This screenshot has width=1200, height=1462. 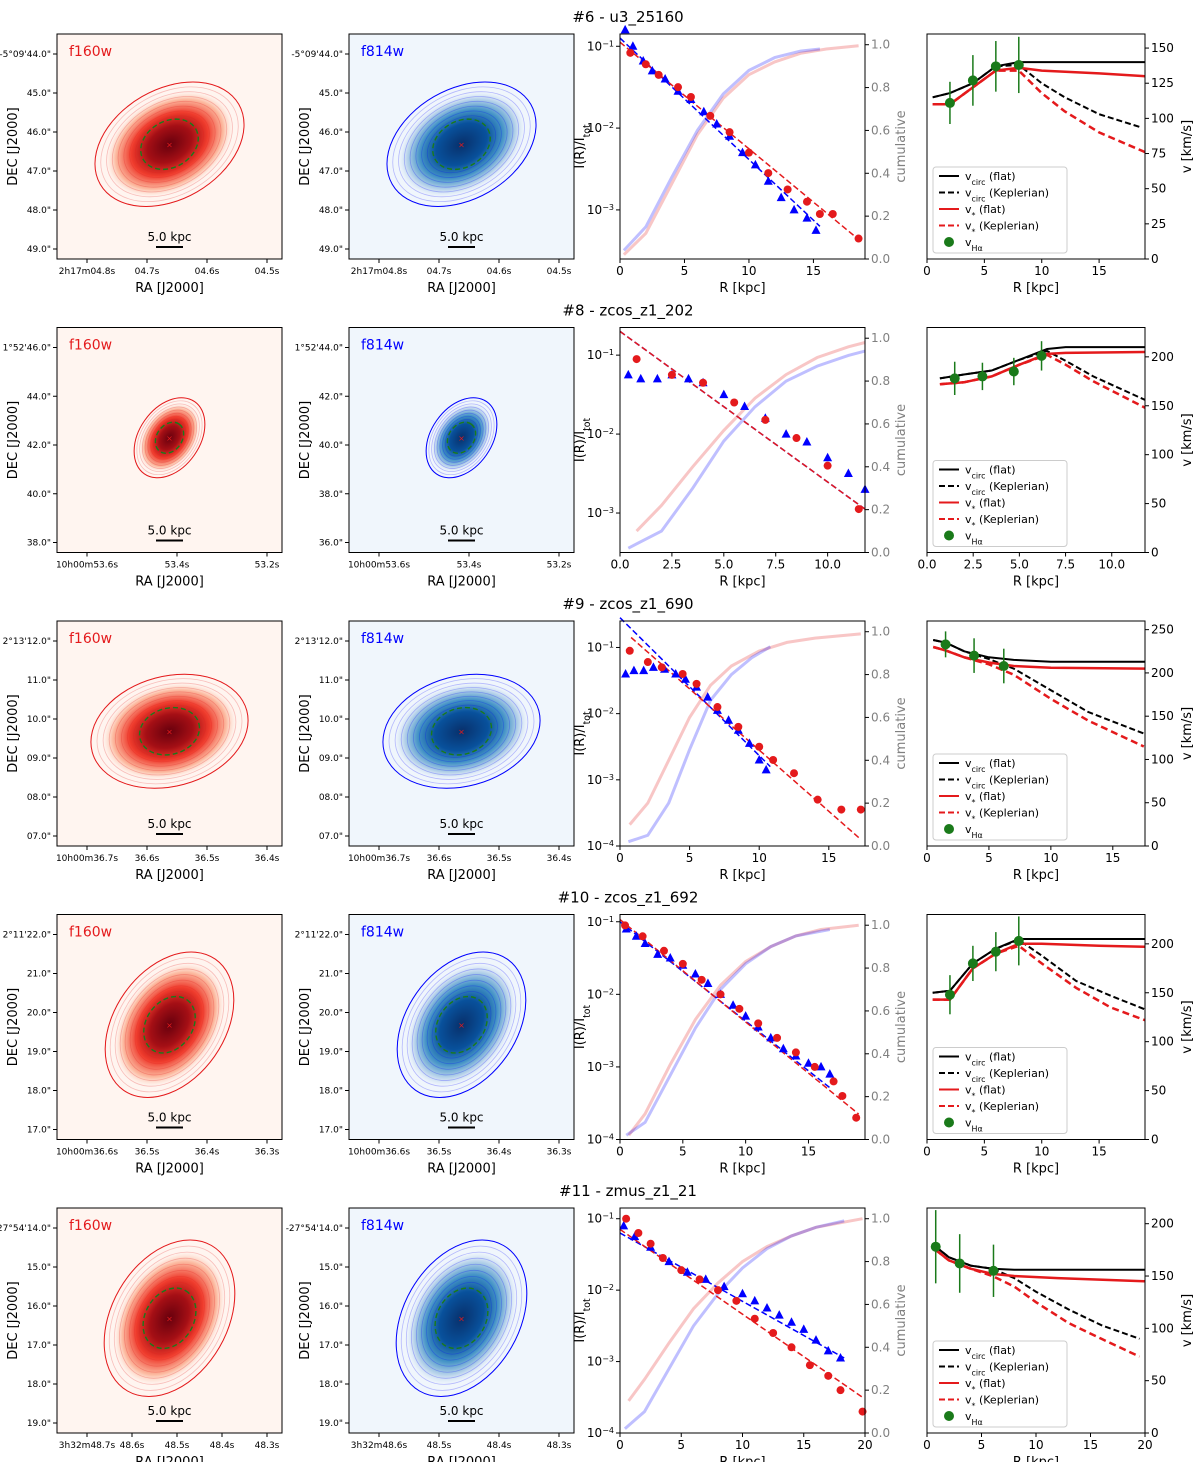 I want to click on dec-tick-label: 08.0", so click(x=39, y=798).